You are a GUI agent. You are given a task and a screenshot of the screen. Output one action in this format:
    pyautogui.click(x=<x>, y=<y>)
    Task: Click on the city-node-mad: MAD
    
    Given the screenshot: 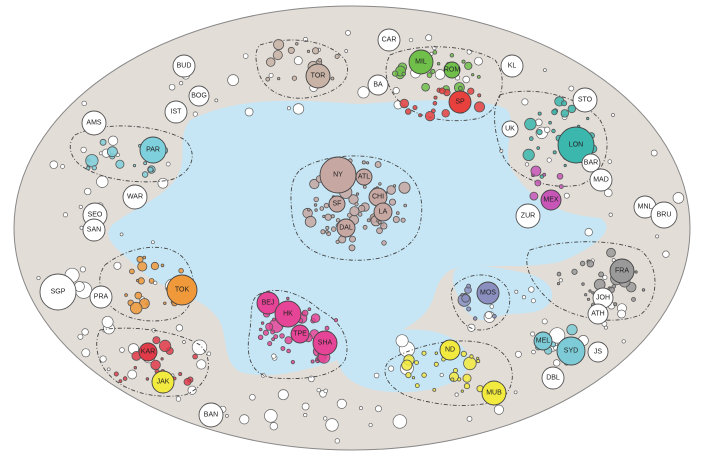 What is the action you would take?
    pyautogui.click(x=601, y=180)
    